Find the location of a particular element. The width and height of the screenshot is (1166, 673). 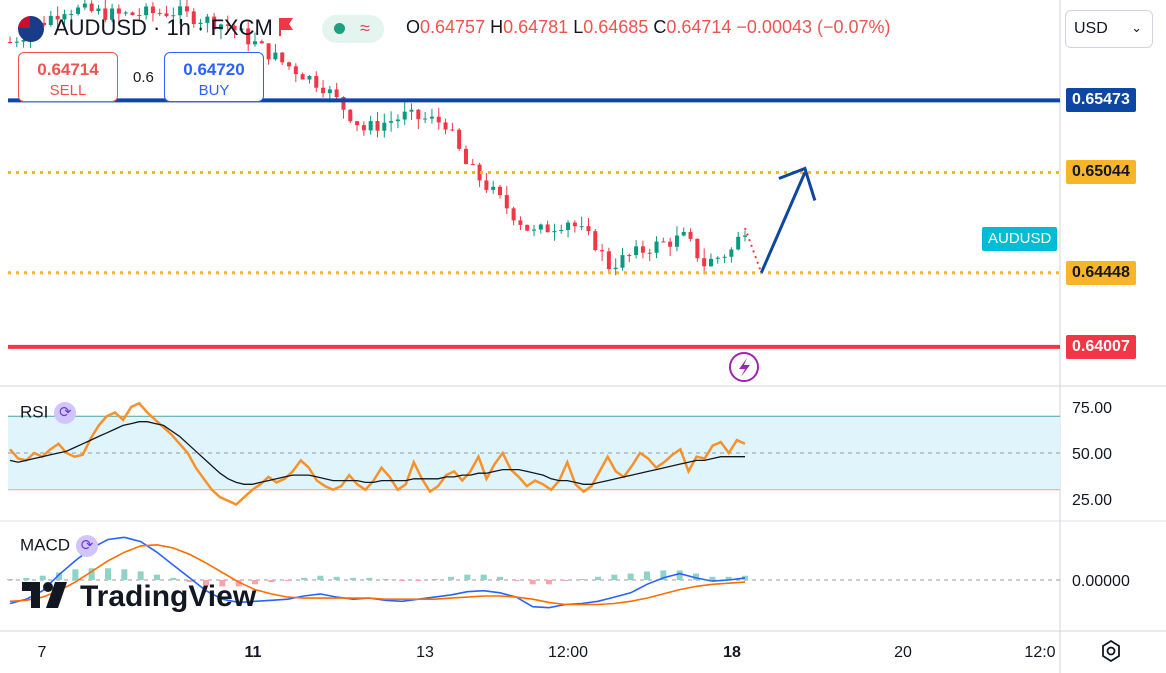

price-level-label: 0.65044 is located at coordinates (1101, 172).